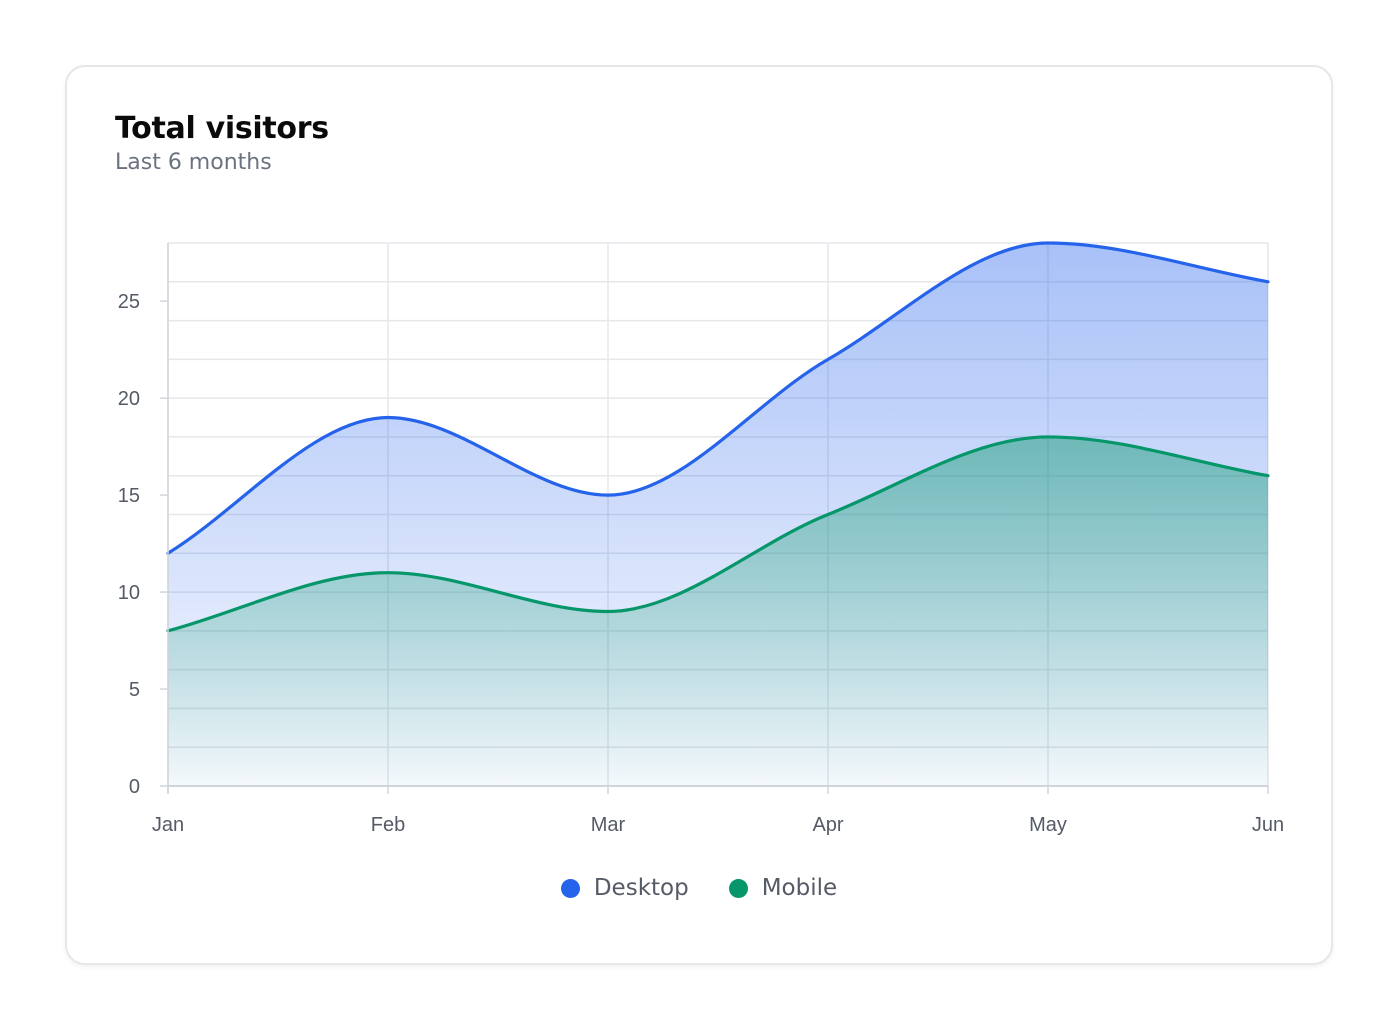  What do you see at coordinates (134, 787) in the screenshot?
I see `y-tick-label: 0` at bounding box center [134, 787].